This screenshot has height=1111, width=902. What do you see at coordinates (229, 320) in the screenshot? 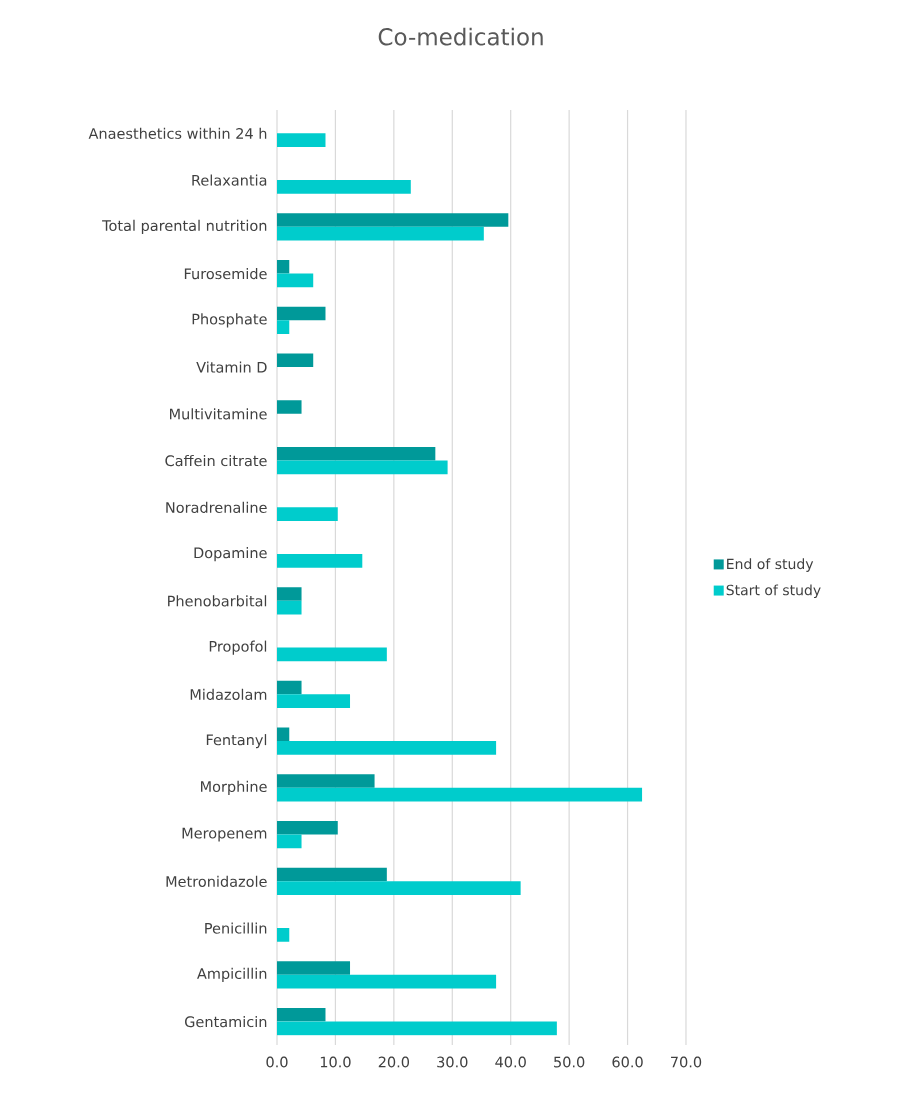
I see `y-tick-label: Phosphate` at bounding box center [229, 320].